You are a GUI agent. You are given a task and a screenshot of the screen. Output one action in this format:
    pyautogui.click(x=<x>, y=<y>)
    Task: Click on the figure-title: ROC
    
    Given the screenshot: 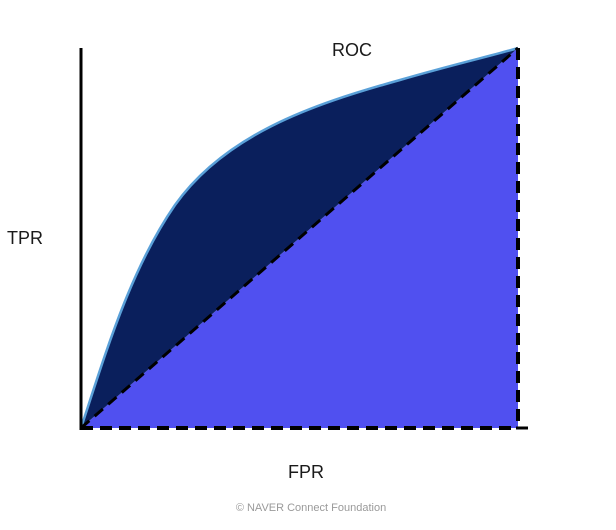 What is the action you would take?
    pyautogui.click(x=352, y=50)
    